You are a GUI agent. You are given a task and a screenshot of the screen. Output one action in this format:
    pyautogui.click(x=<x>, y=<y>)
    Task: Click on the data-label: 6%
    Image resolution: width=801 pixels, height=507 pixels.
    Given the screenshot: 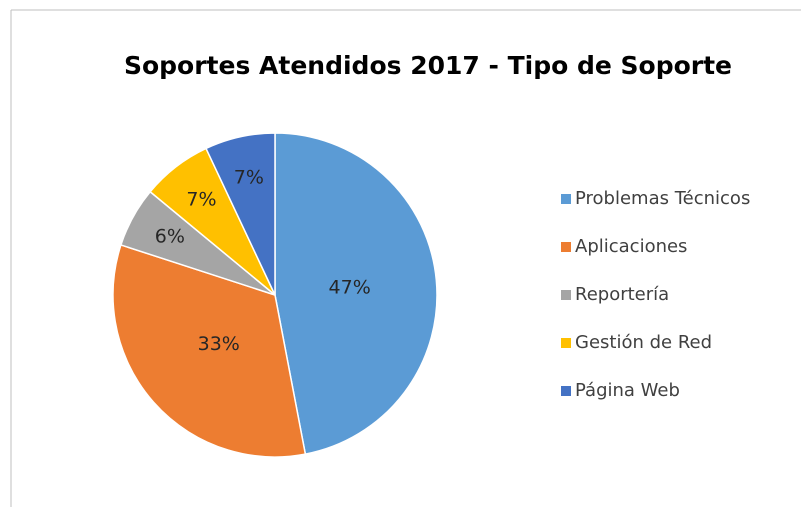 What is the action you would take?
    pyautogui.click(x=170, y=237)
    